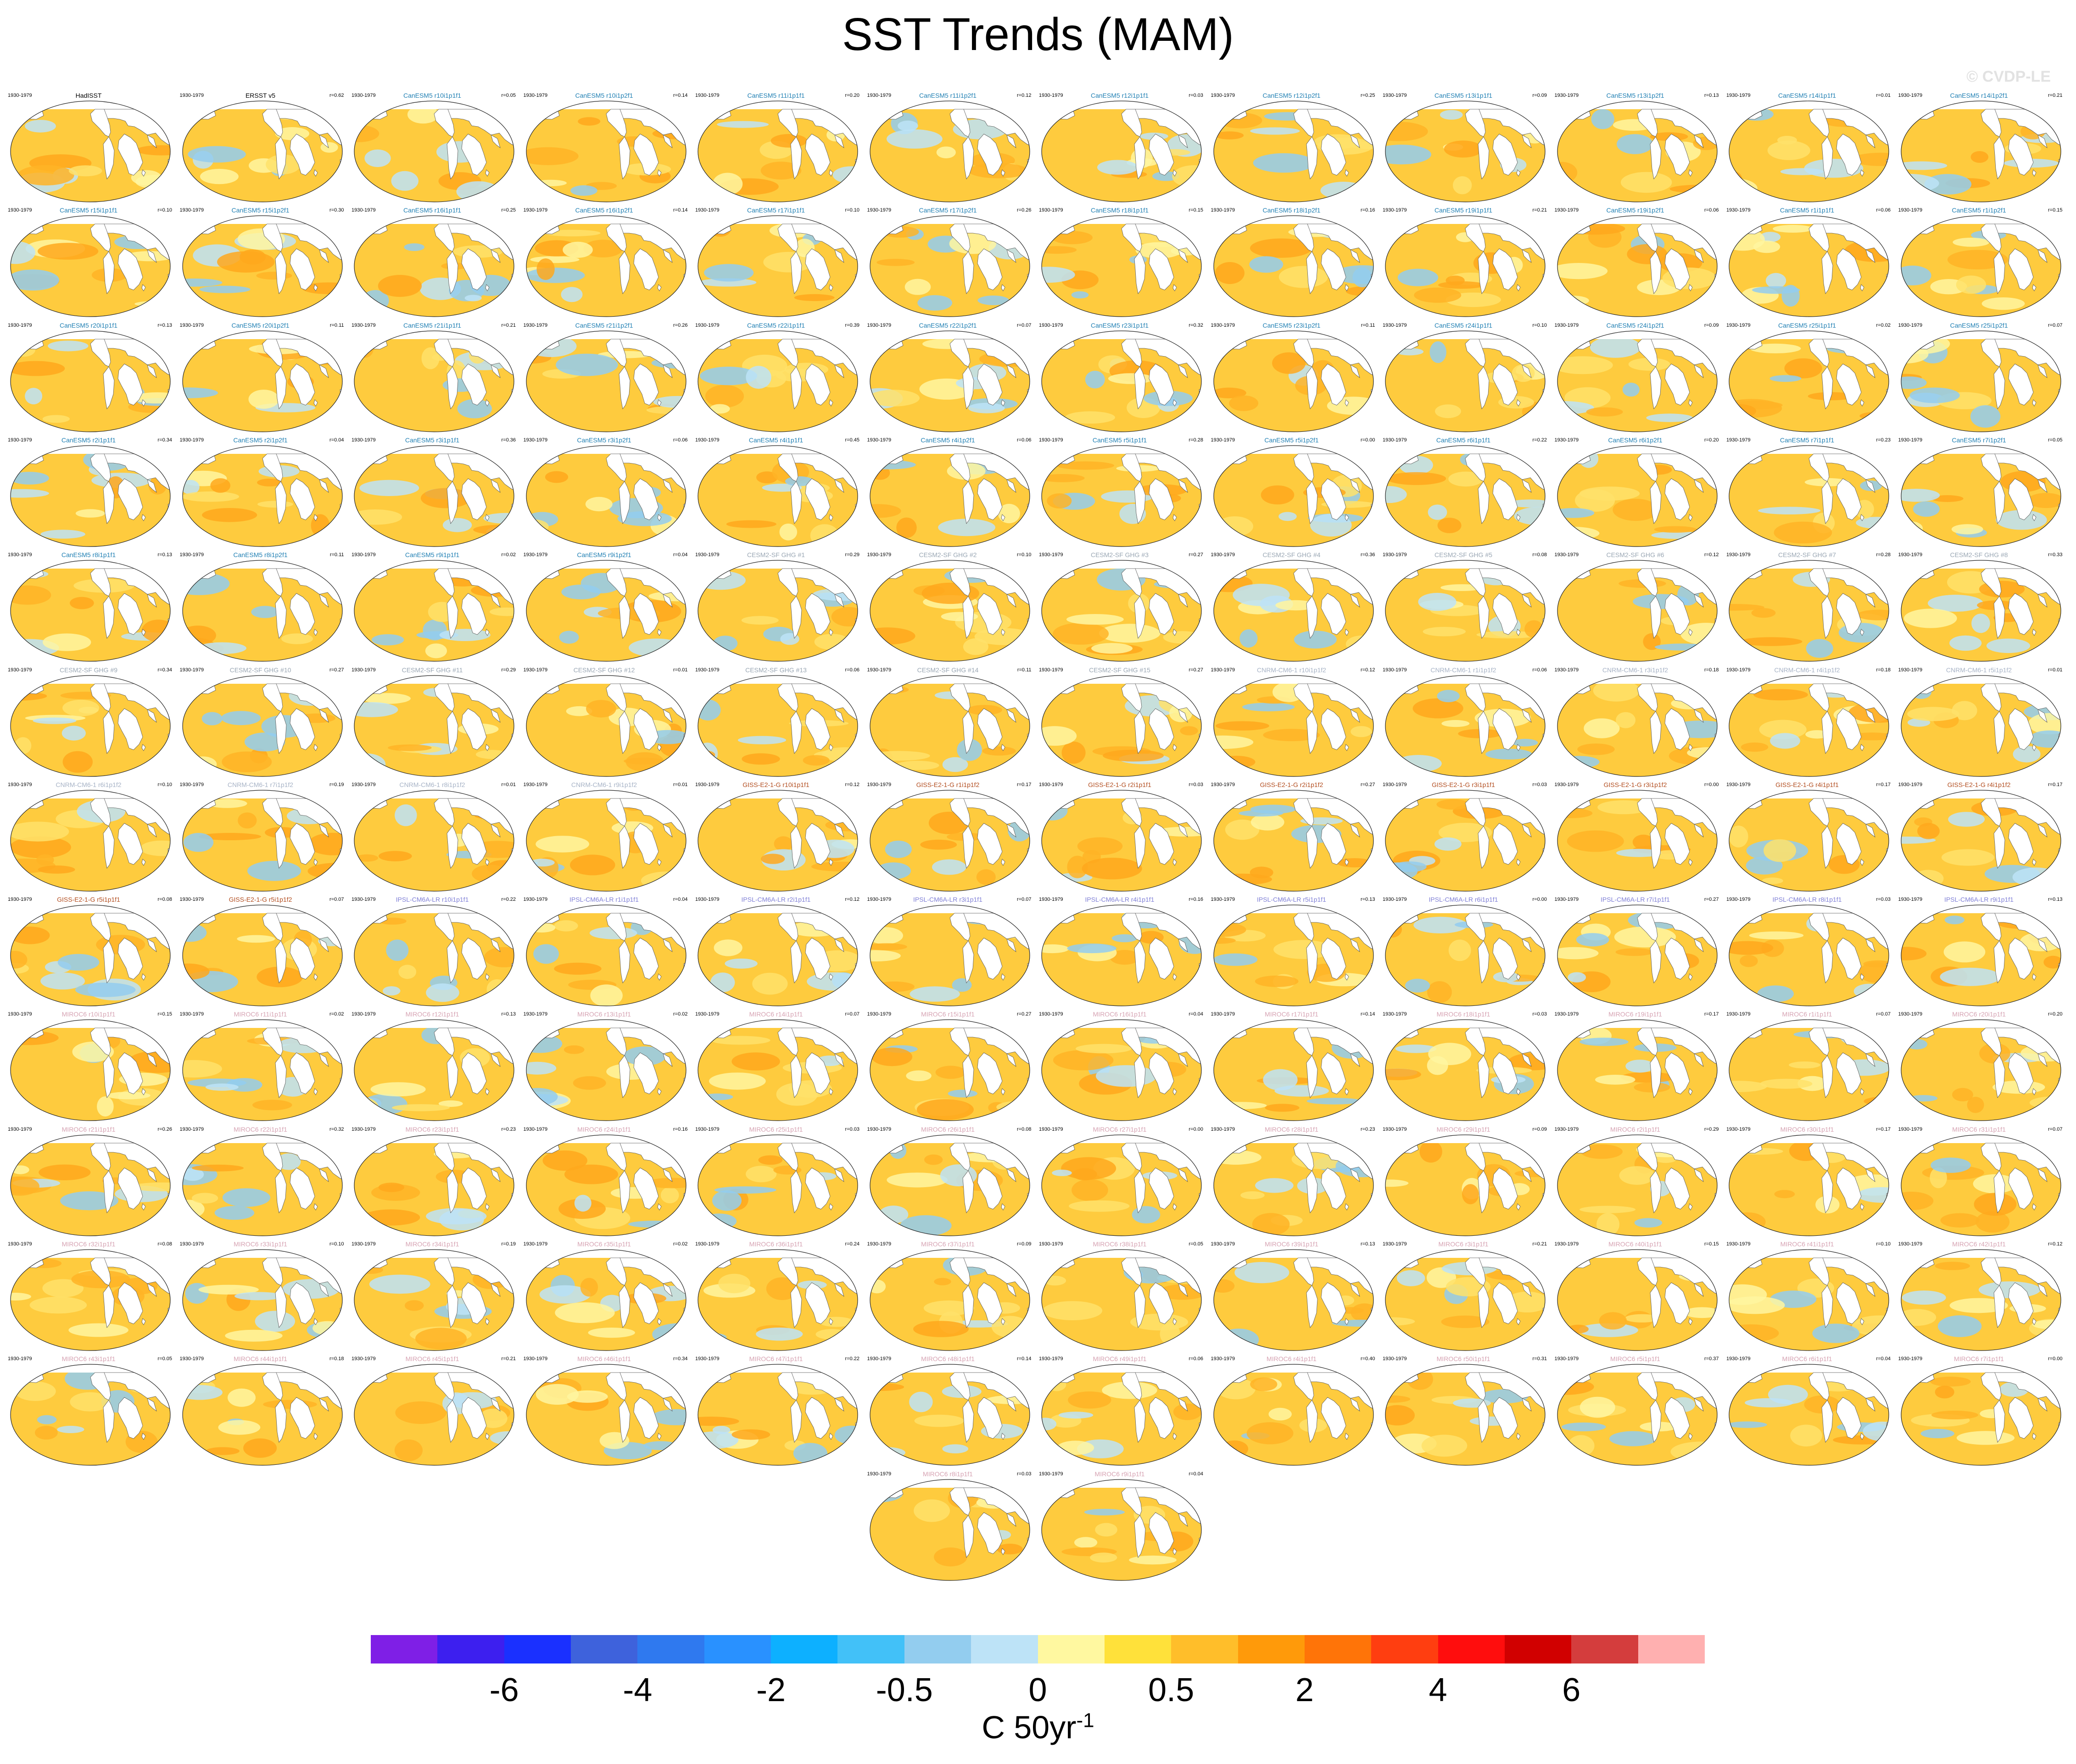 The width and height of the screenshot is (2076, 1764). What do you see at coordinates (1883, 555) in the screenshot?
I see `panel-correlation: r=0.28` at bounding box center [1883, 555].